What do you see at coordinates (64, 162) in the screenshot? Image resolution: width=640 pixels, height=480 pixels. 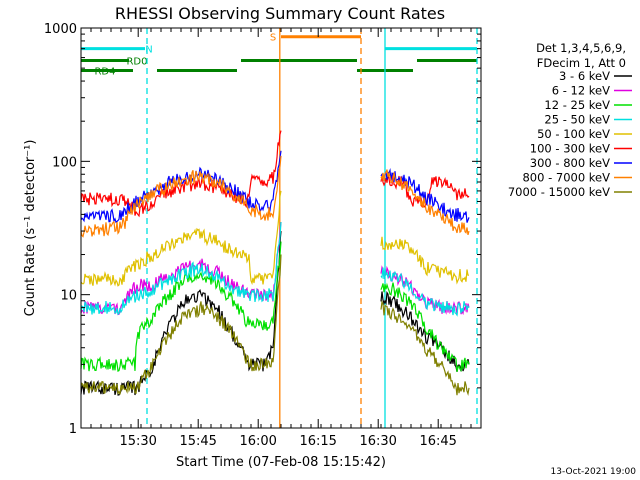 I see `y-tick-label: 100` at bounding box center [64, 162].